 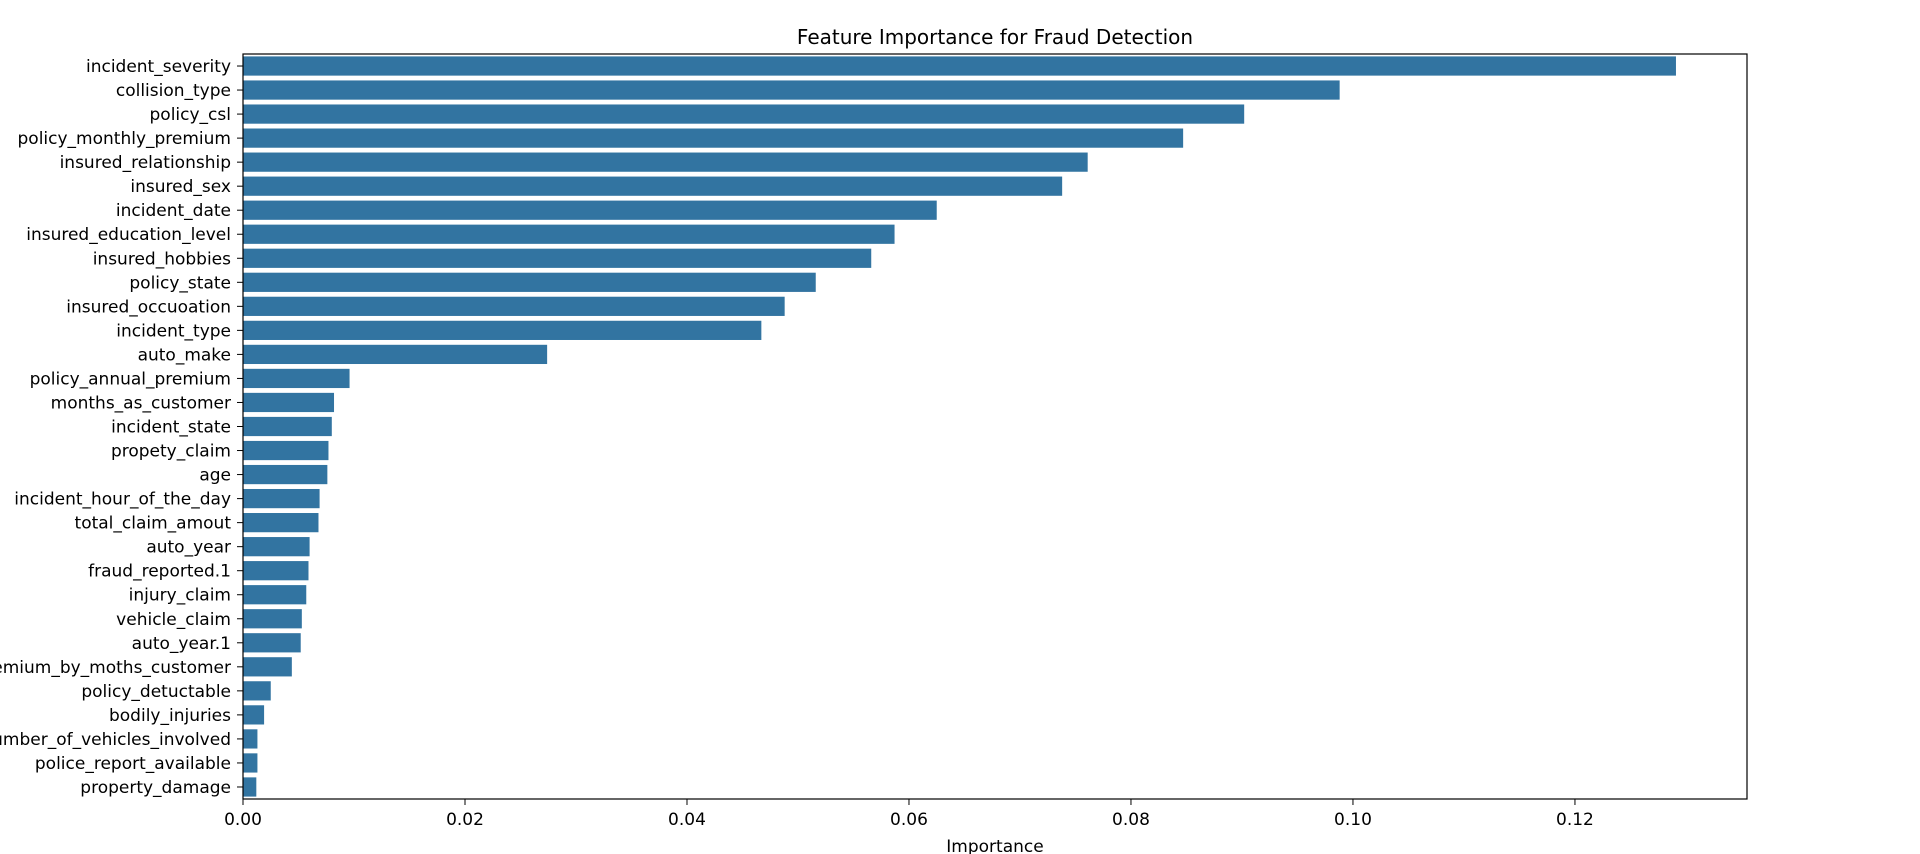 What do you see at coordinates (590, 210) in the screenshot?
I see `bar-incident-date` at bounding box center [590, 210].